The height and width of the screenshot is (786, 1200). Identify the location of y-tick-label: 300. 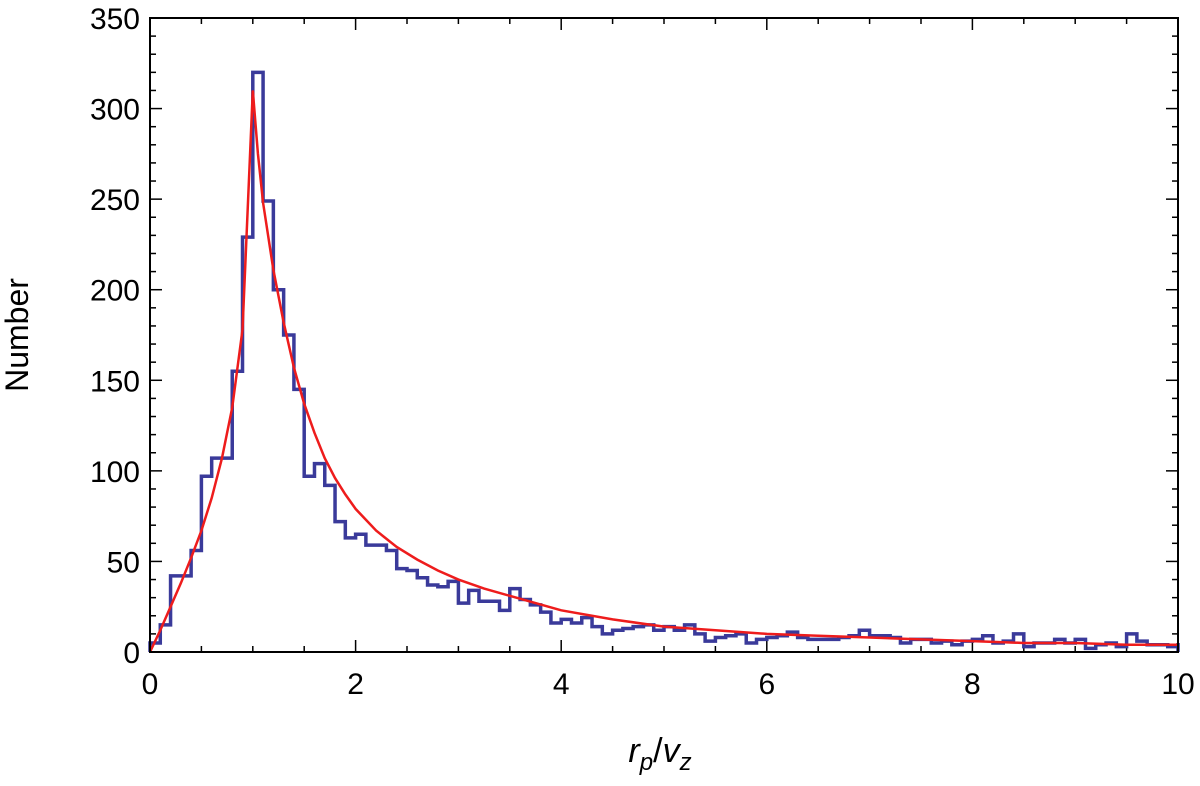
(115, 110).